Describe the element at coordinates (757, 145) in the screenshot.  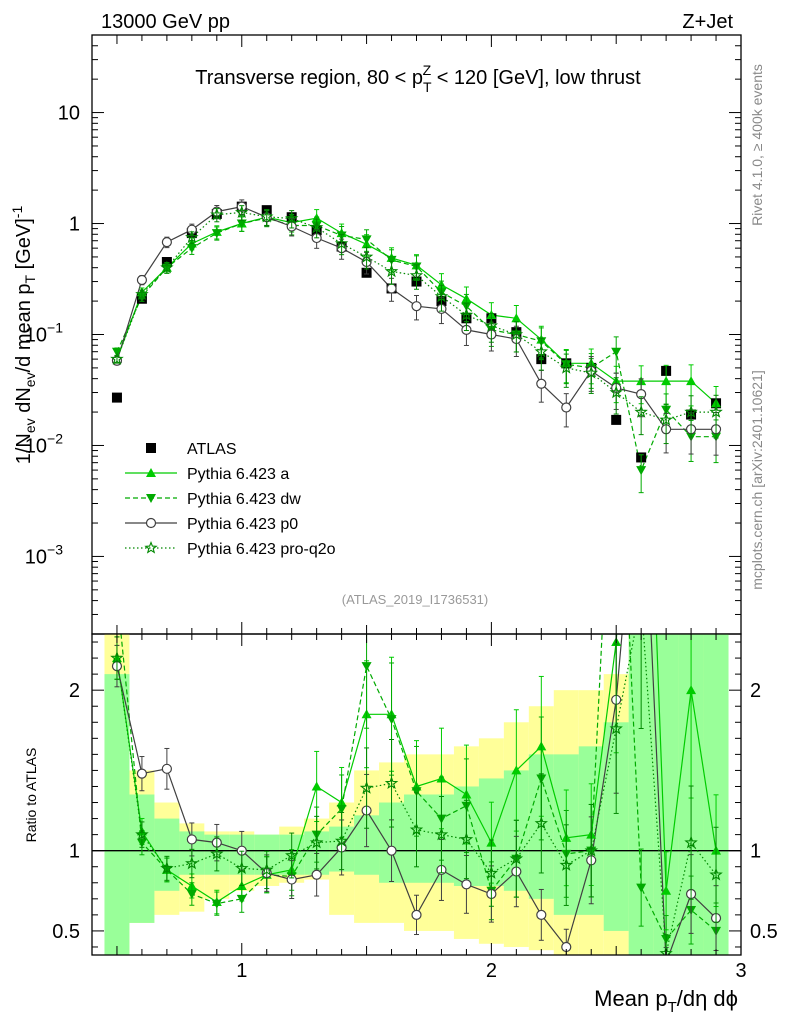
I see `rivet-version-label: Rivet 4.1.0, ≥ 400k events` at that location.